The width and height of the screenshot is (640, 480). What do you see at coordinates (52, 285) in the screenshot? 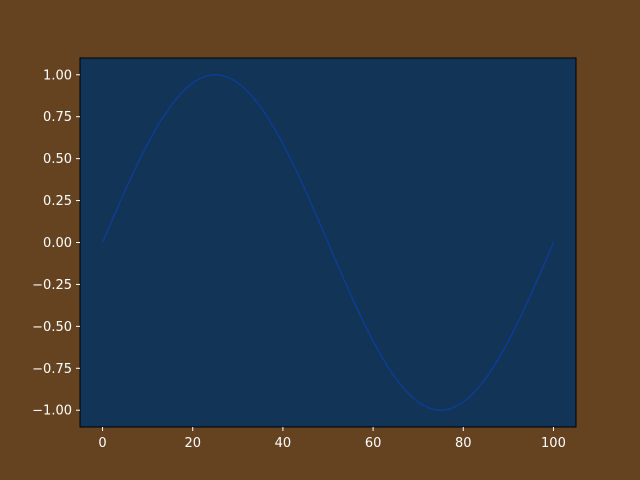
I see `y-tick-label: −0.25` at bounding box center [52, 285].